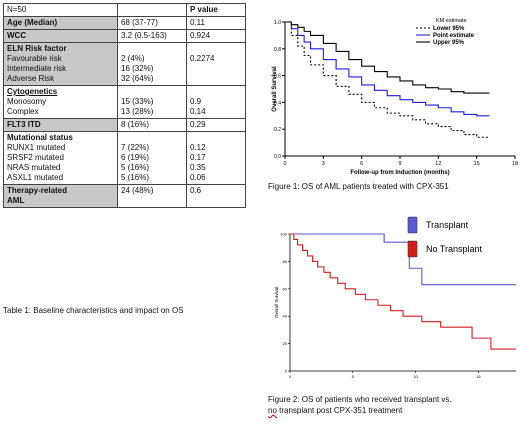 Image resolution: width=520 pixels, height=426 pixels. I want to click on cell-line: 0.17, so click(198, 157).